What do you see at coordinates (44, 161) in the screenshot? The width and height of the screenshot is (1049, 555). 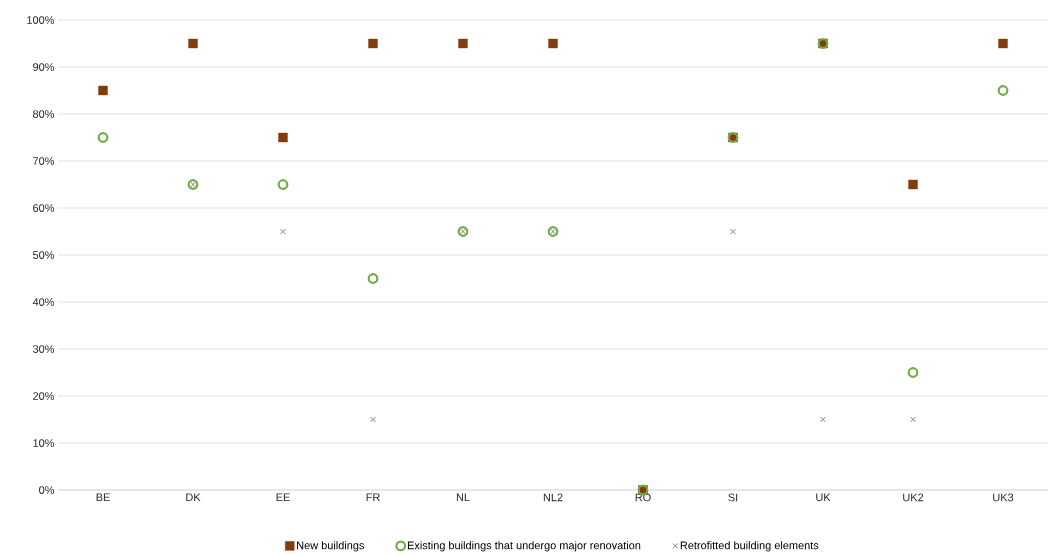 I see `y-tick-label: 70%` at bounding box center [44, 161].